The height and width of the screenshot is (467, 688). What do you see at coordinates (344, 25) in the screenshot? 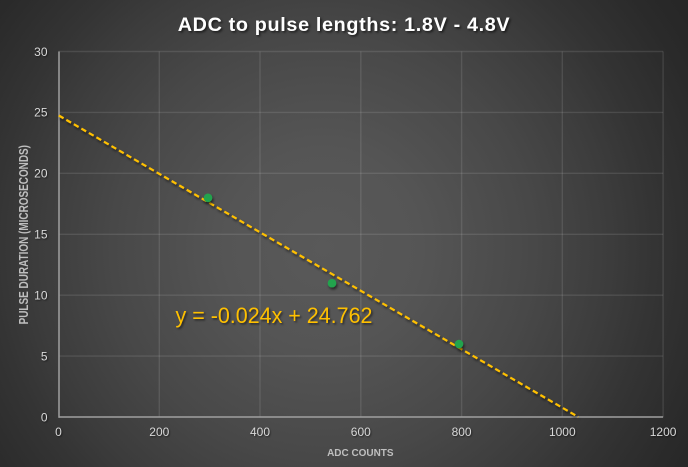
I see `svg-text:ADC to pulse lengths: 1.8V - 4: ADC to pulse lengths: 1.8V - 4.8V` at bounding box center [344, 25].